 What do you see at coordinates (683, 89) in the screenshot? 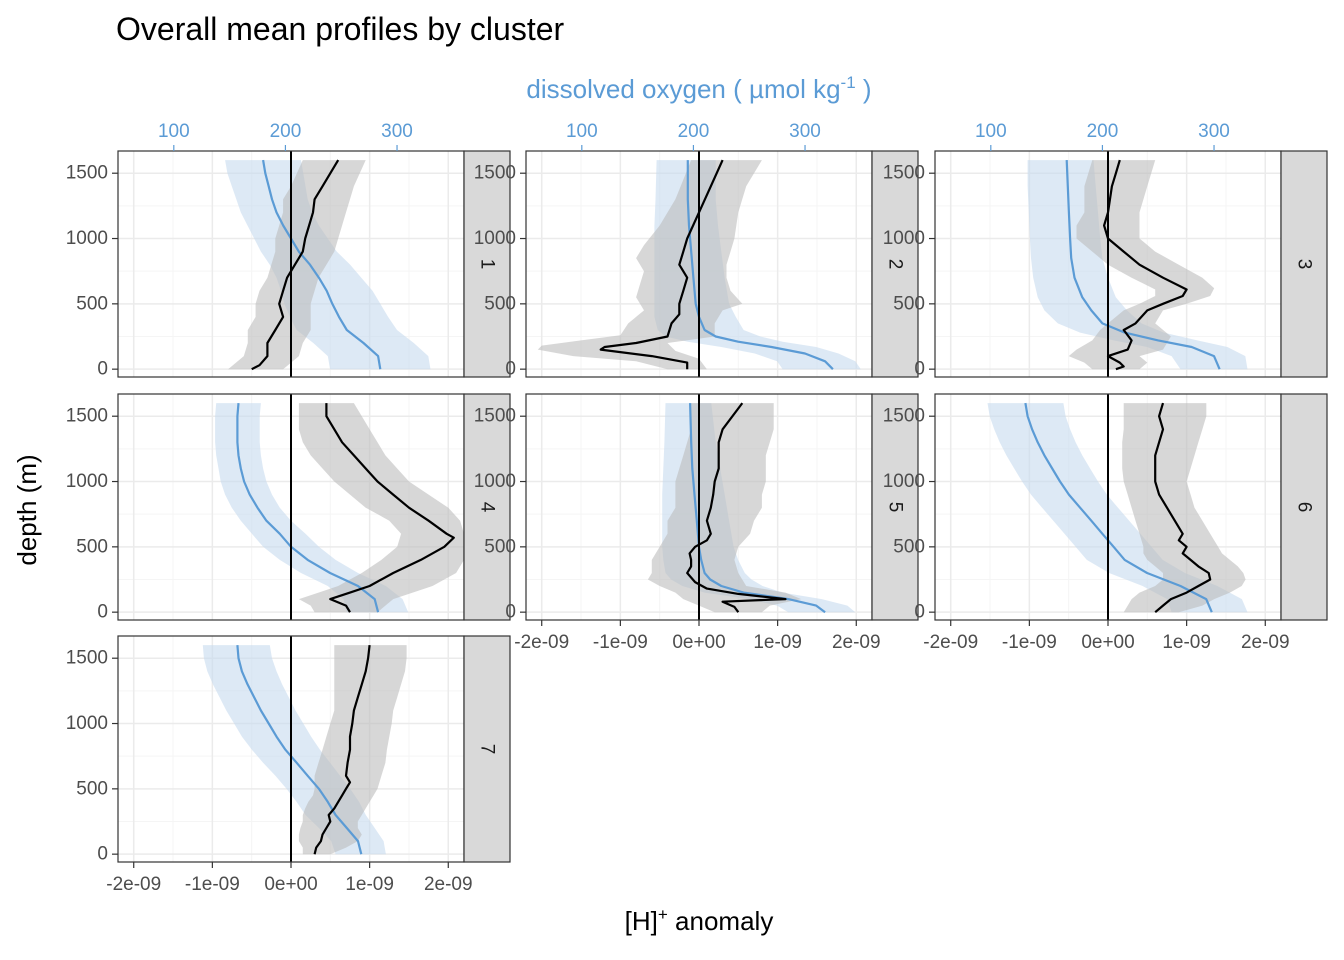
I see `oxygen-axis-title-main: dissolved oxygen ( µmol kg` at bounding box center [683, 89].